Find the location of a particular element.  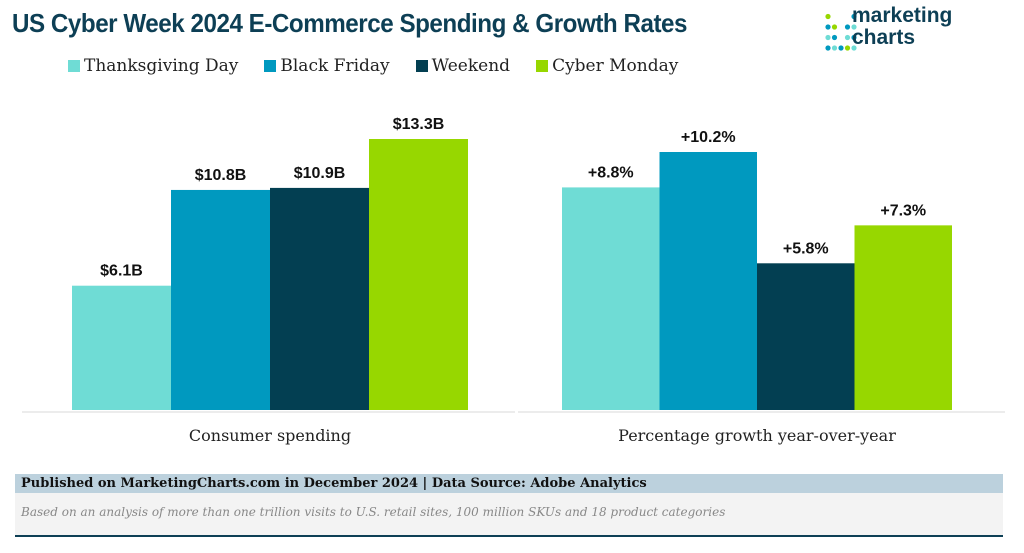

legend-label: Weekend is located at coordinates (471, 66).